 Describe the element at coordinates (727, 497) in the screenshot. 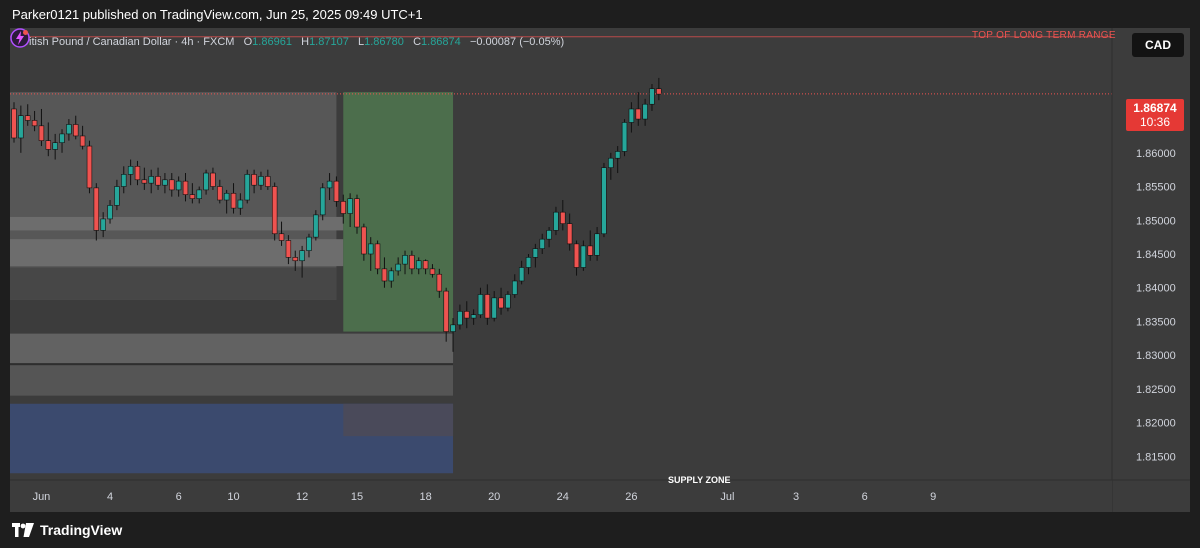

I see `x-tick-label: Jul` at that location.